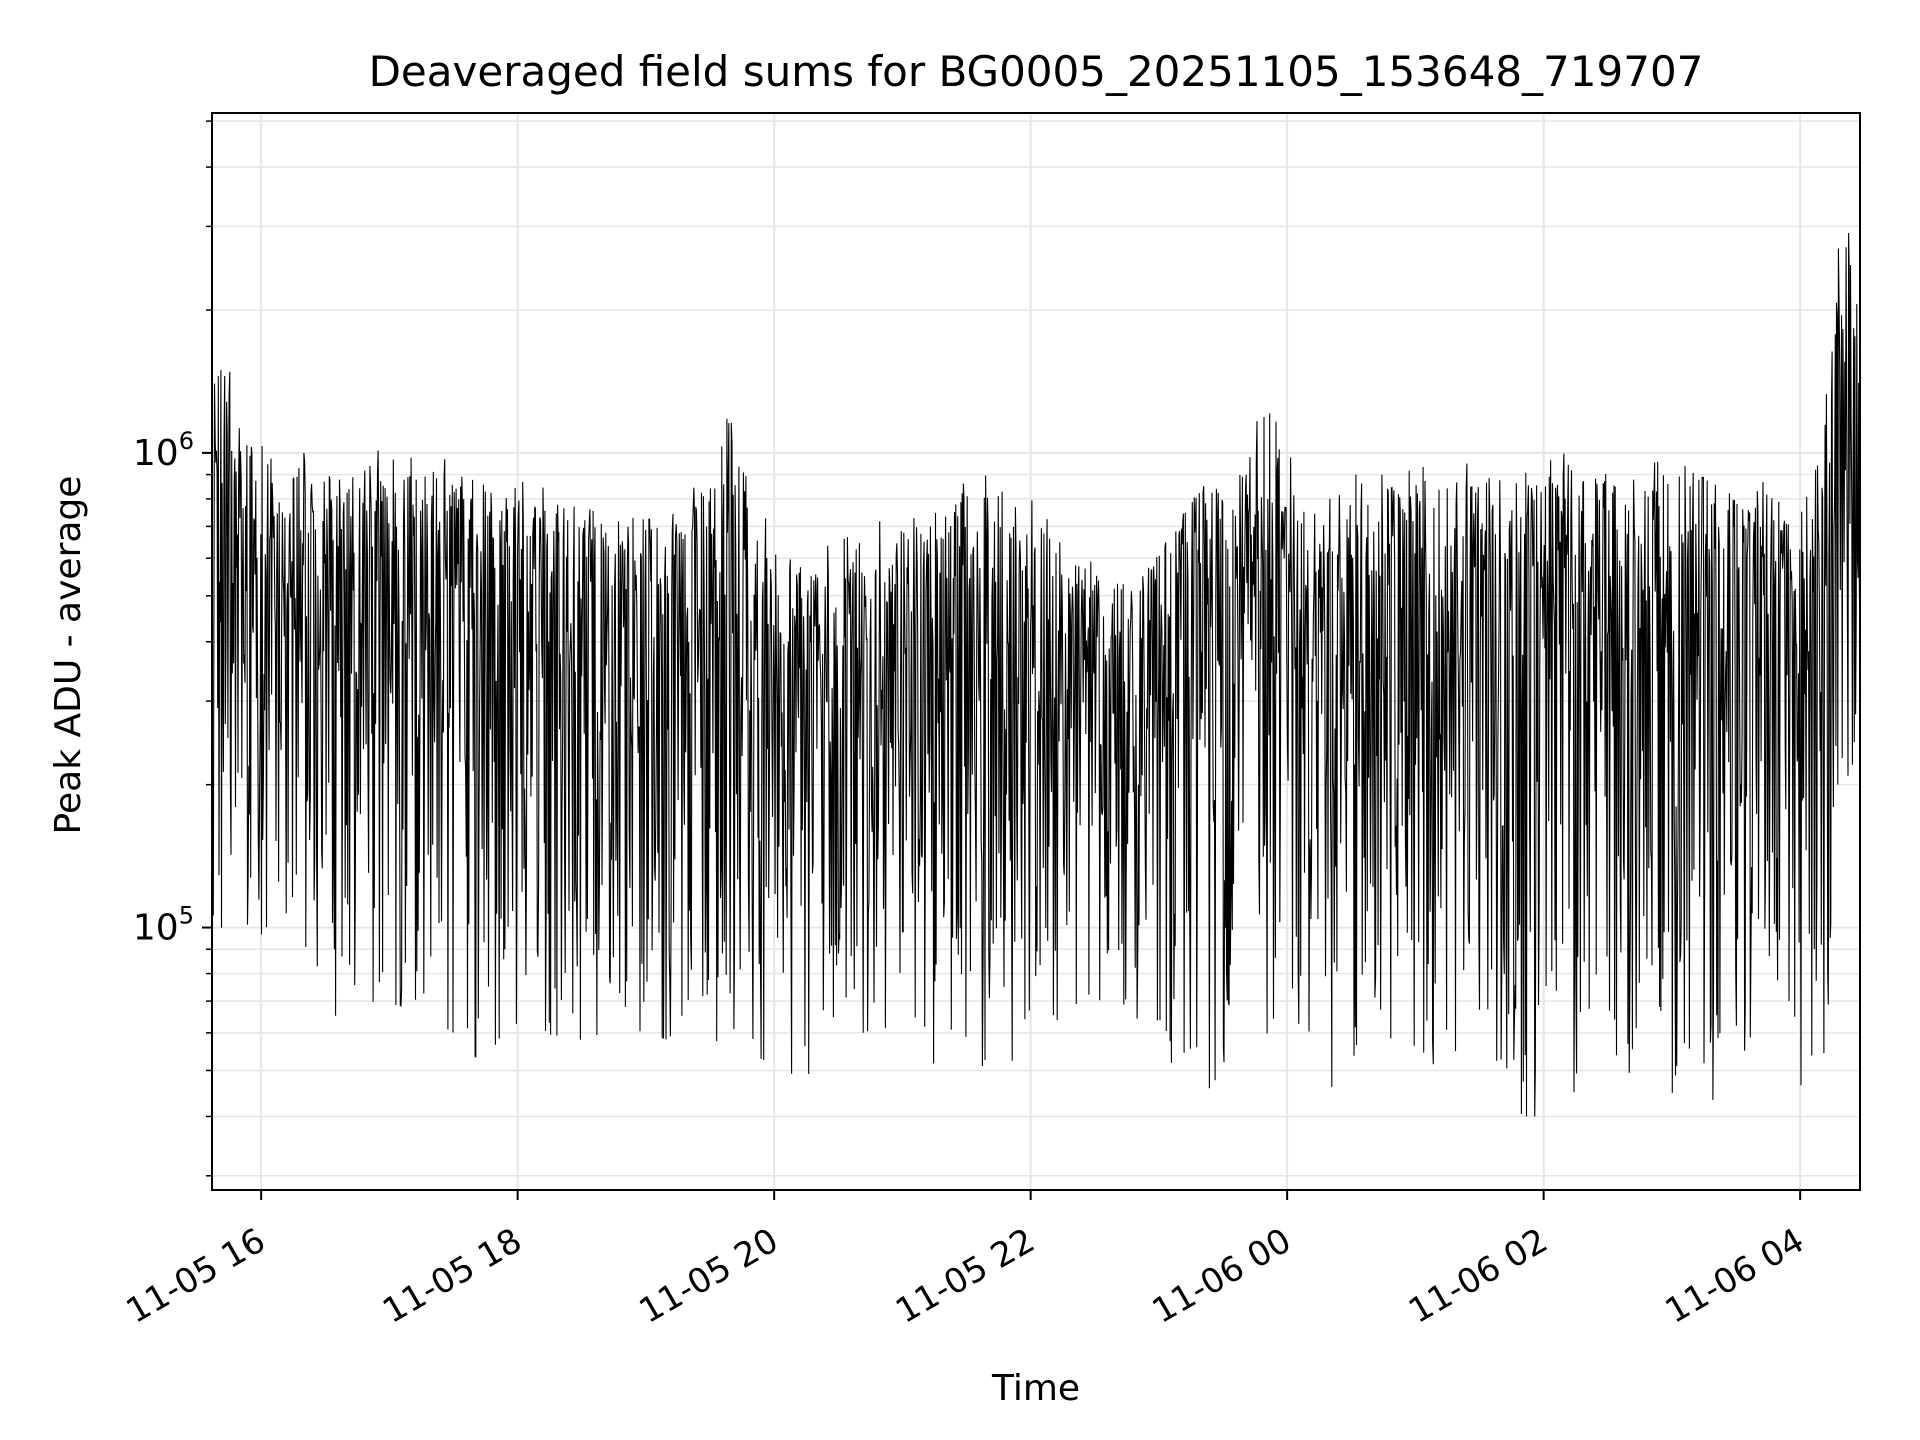  I want to click on y-tick-label: 10⁵, so click(163, 925).